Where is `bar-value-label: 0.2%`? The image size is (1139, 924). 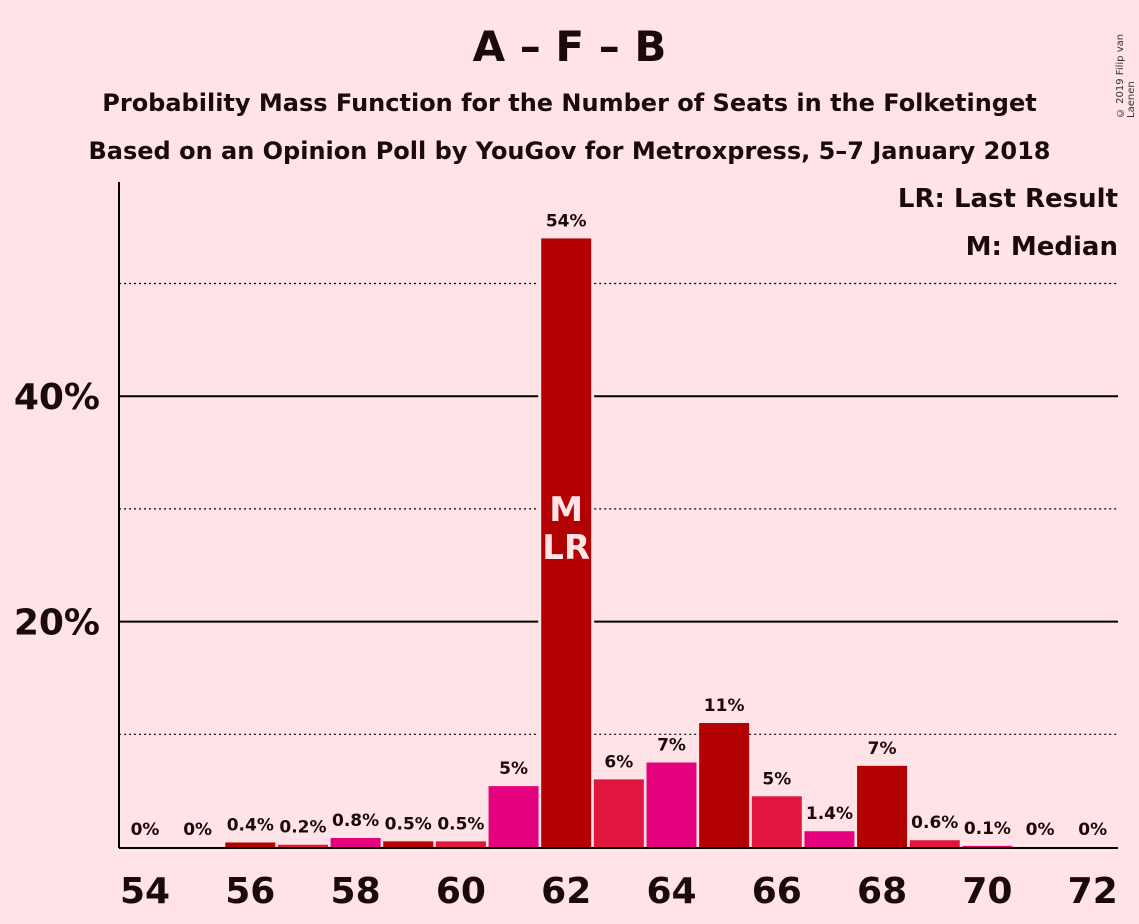 bar-value-label: 0.2% is located at coordinates (302, 828).